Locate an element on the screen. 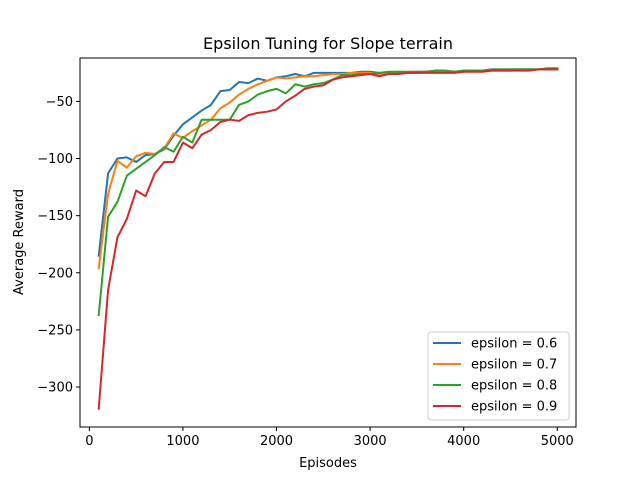 The width and height of the screenshot is (640, 480). x-tick-label: 4000 is located at coordinates (463, 441).